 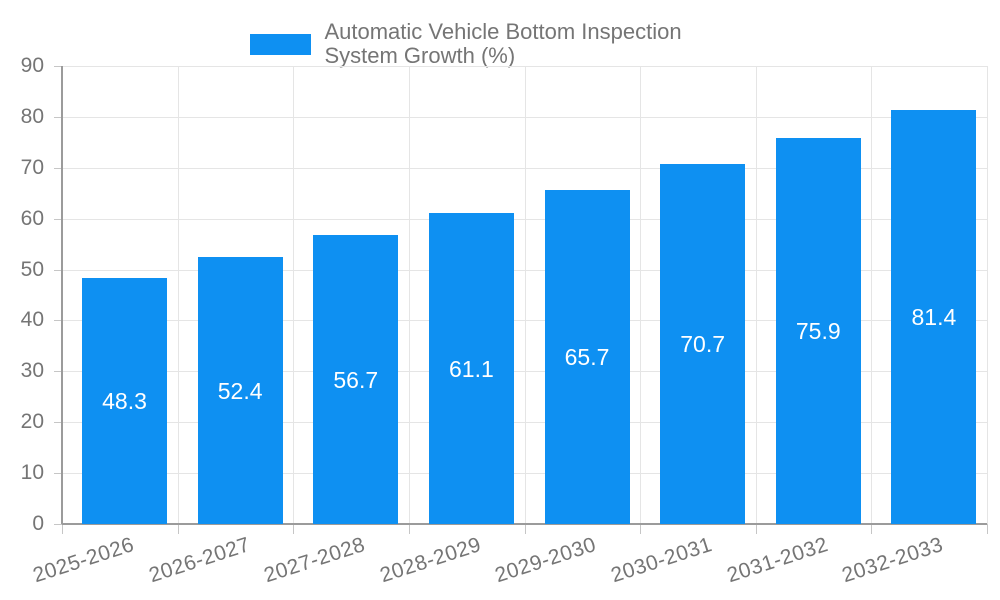 I want to click on x-axis-tick-label: 2026-2027, so click(x=199, y=560).